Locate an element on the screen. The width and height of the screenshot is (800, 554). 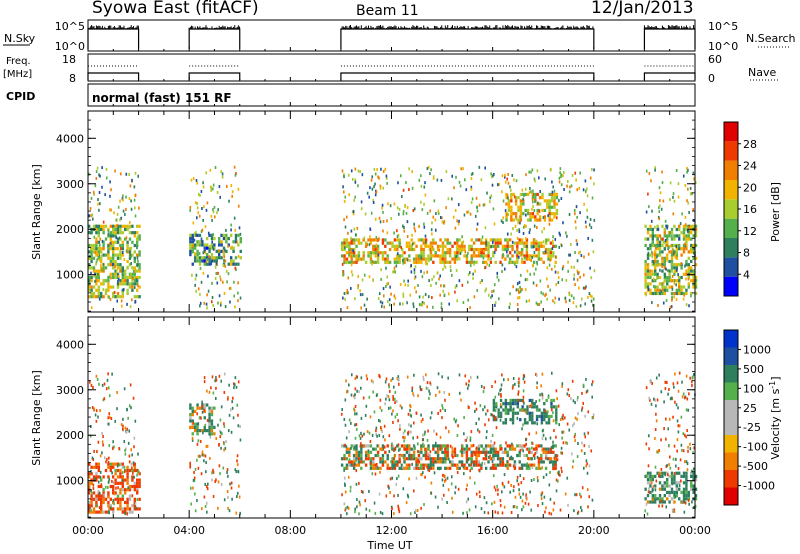
nsky-interval is located at coordinates (214, 38).